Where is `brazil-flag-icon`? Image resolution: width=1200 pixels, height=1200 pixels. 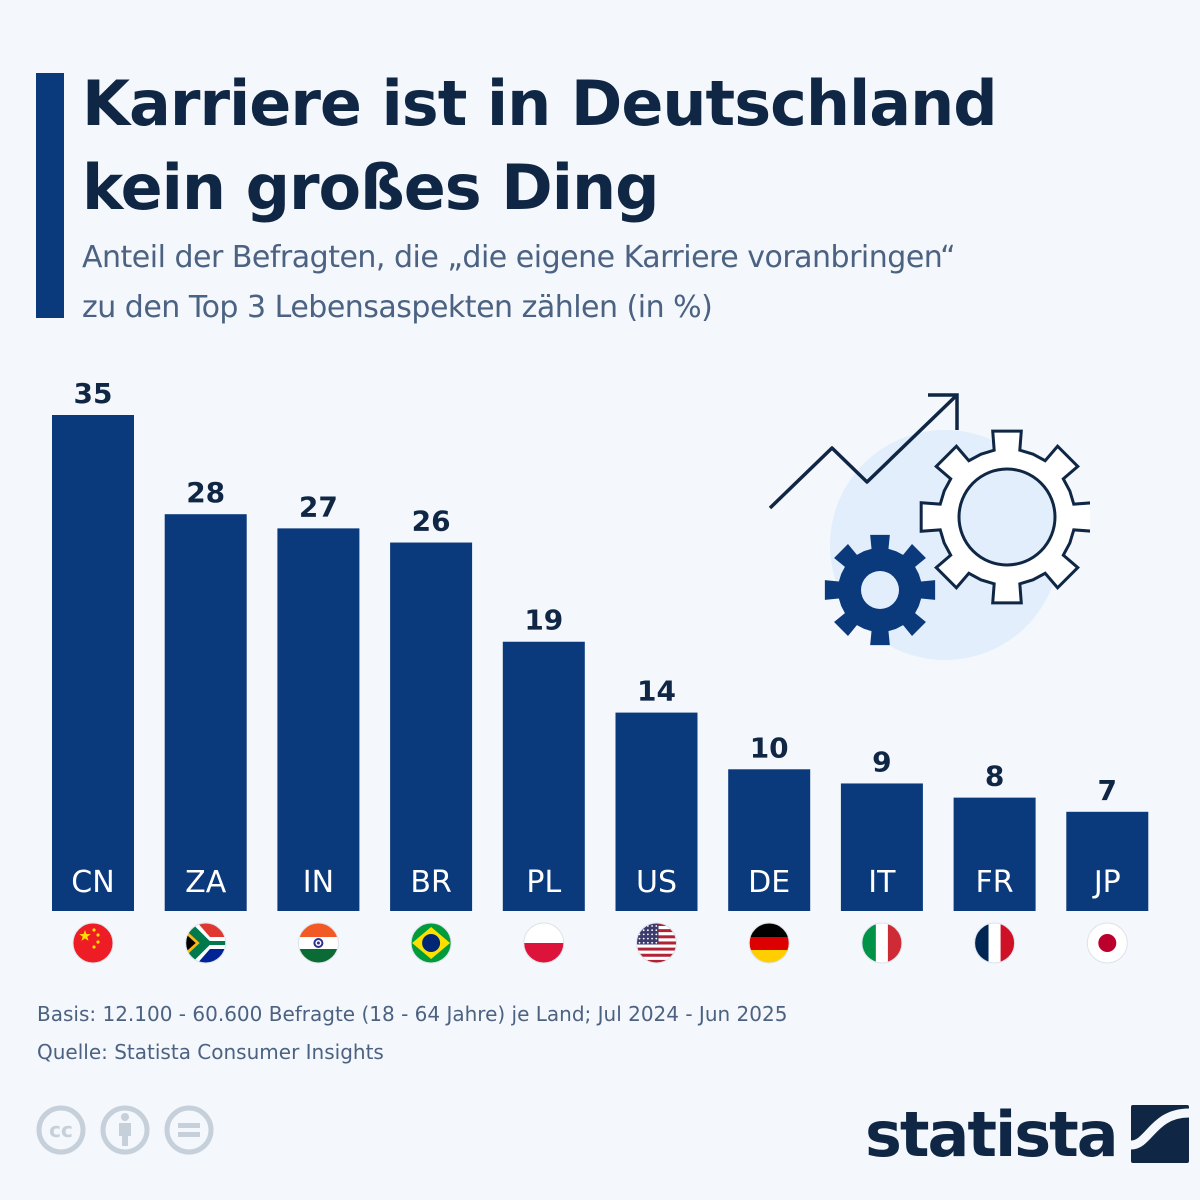 brazil-flag-icon is located at coordinates (431, 943).